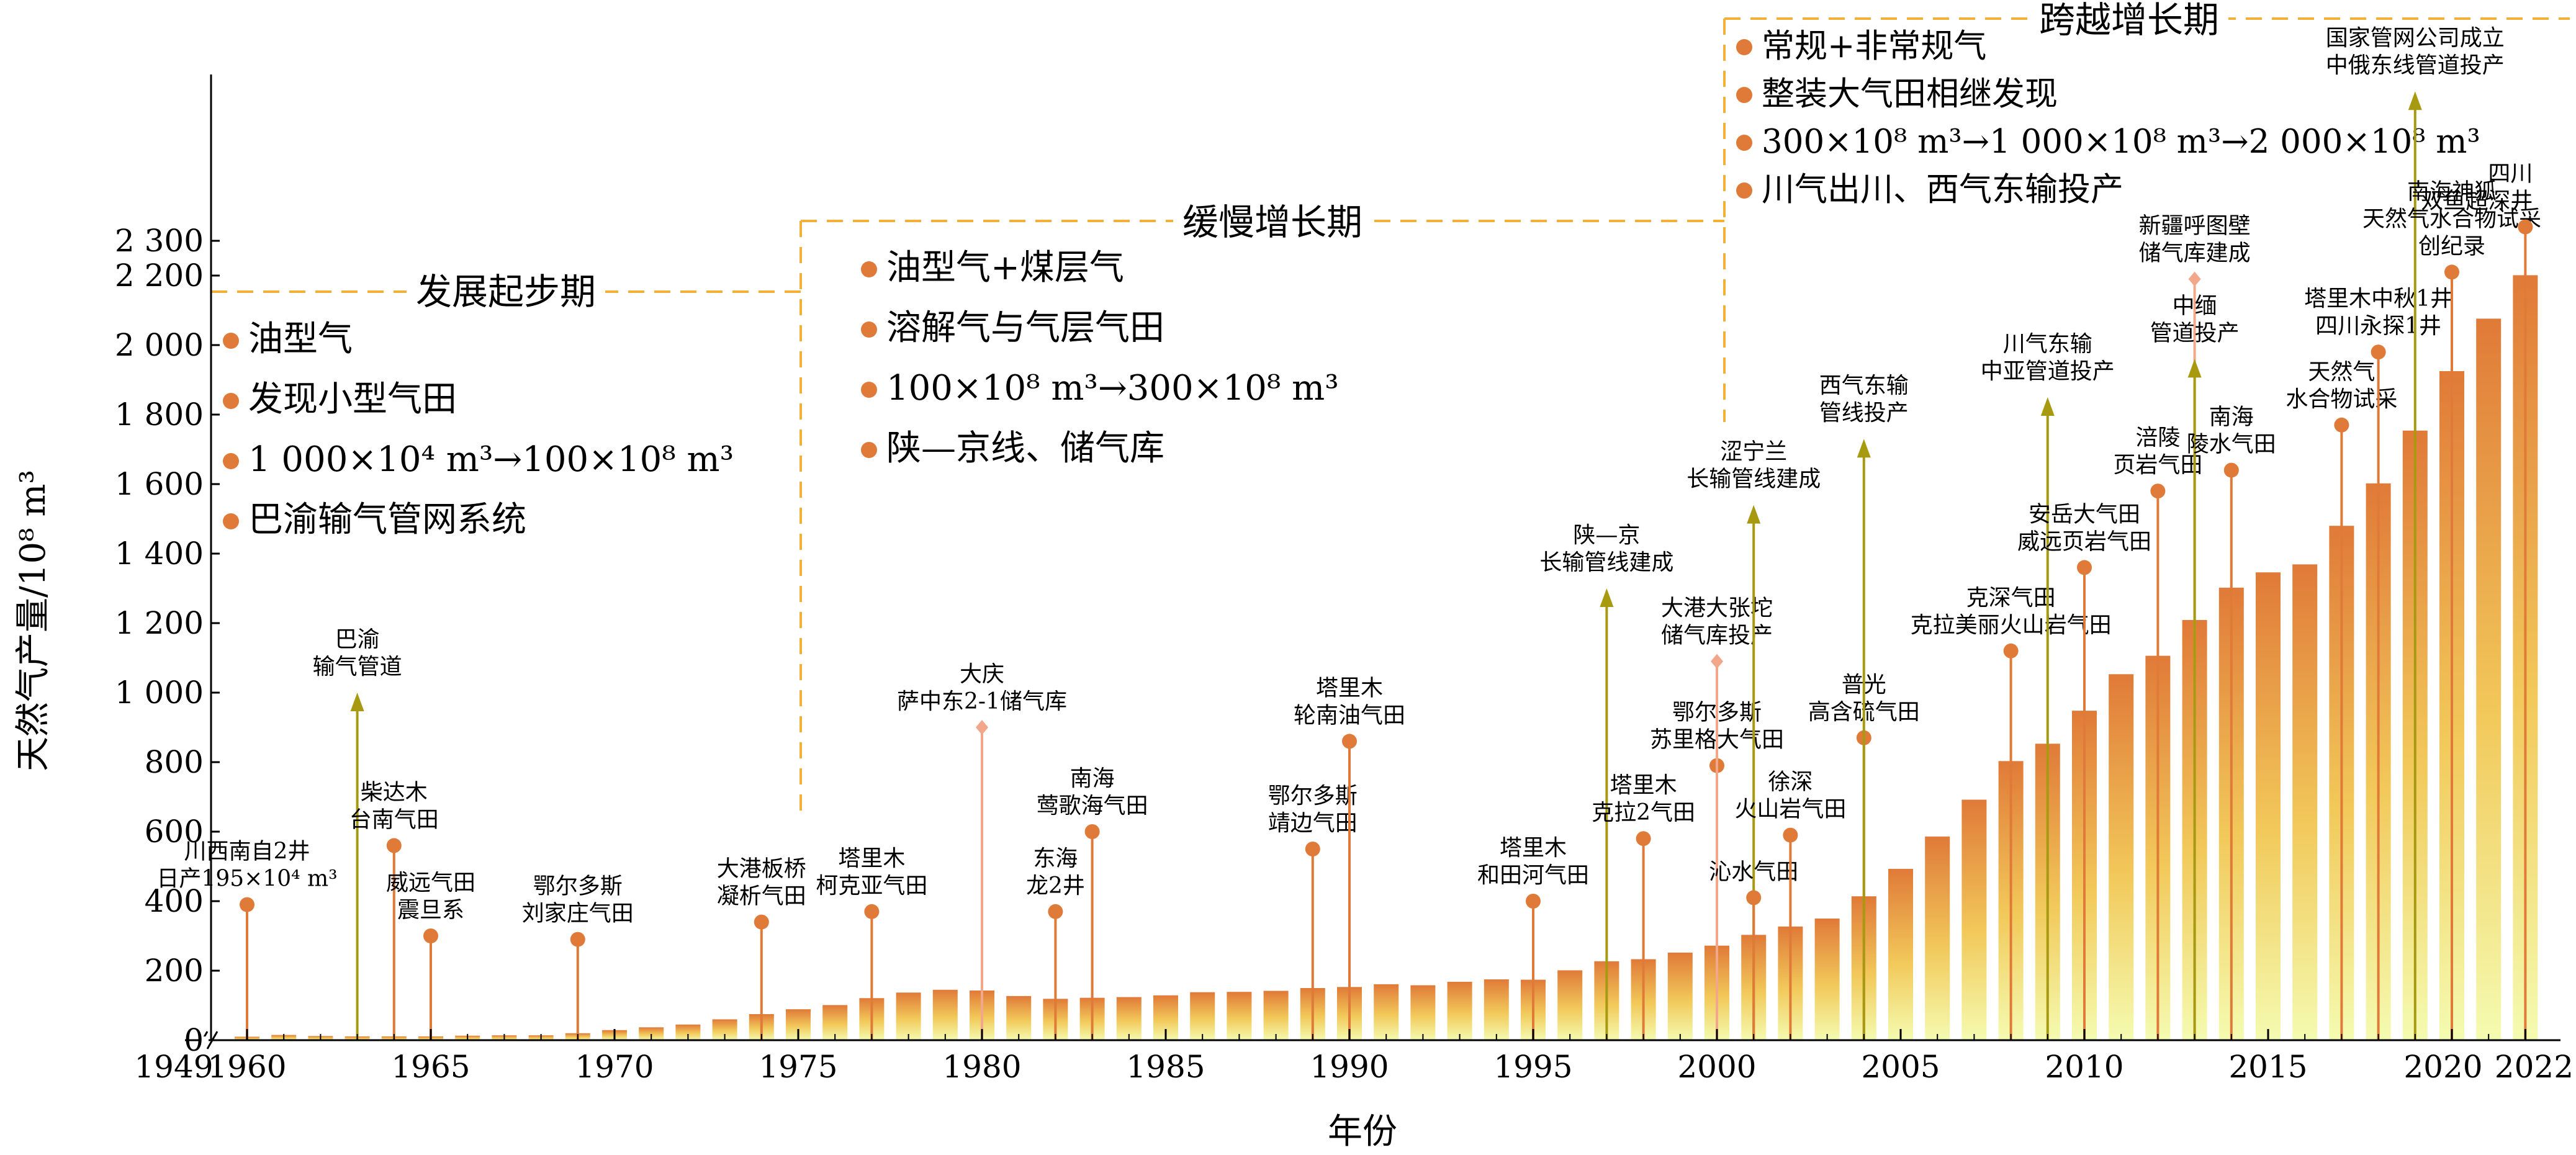 The height and width of the screenshot is (1155, 2576). Describe the element at coordinates (1754, 479) in the screenshot. I see `annotation-label: 长输管线建成` at that location.